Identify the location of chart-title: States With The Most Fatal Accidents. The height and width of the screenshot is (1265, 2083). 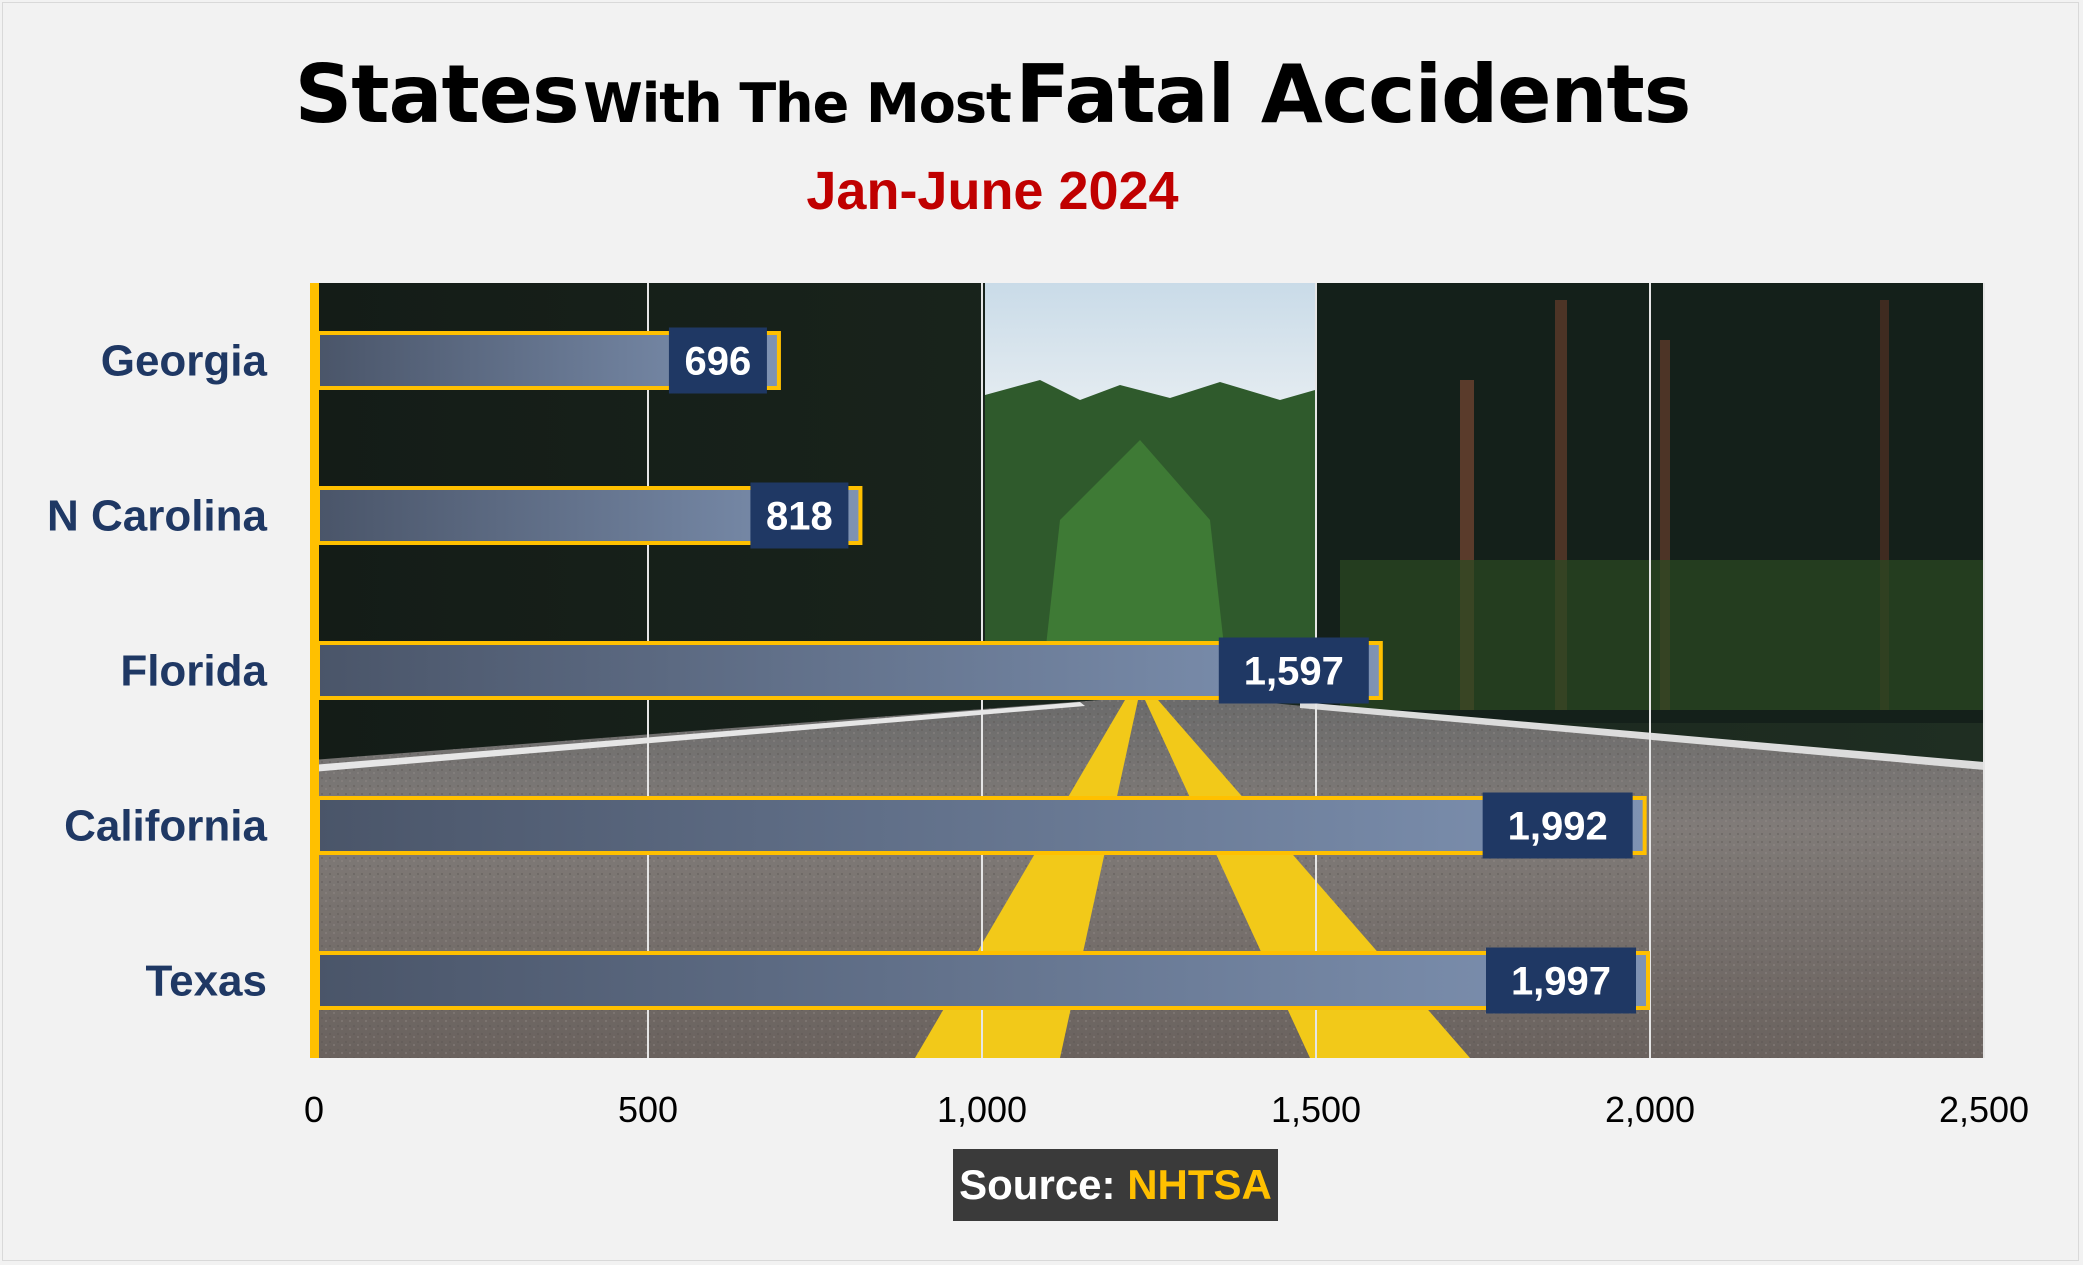
(992, 94).